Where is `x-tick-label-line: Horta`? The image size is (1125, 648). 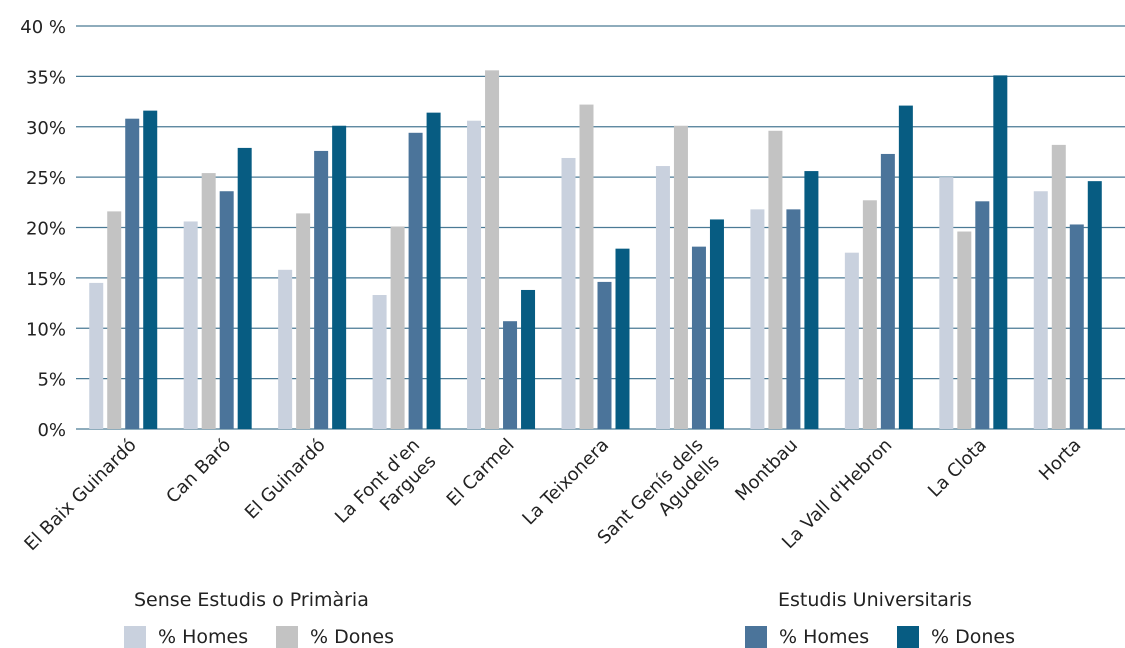
x-tick-label-line: Horta is located at coordinates (1060, 460).